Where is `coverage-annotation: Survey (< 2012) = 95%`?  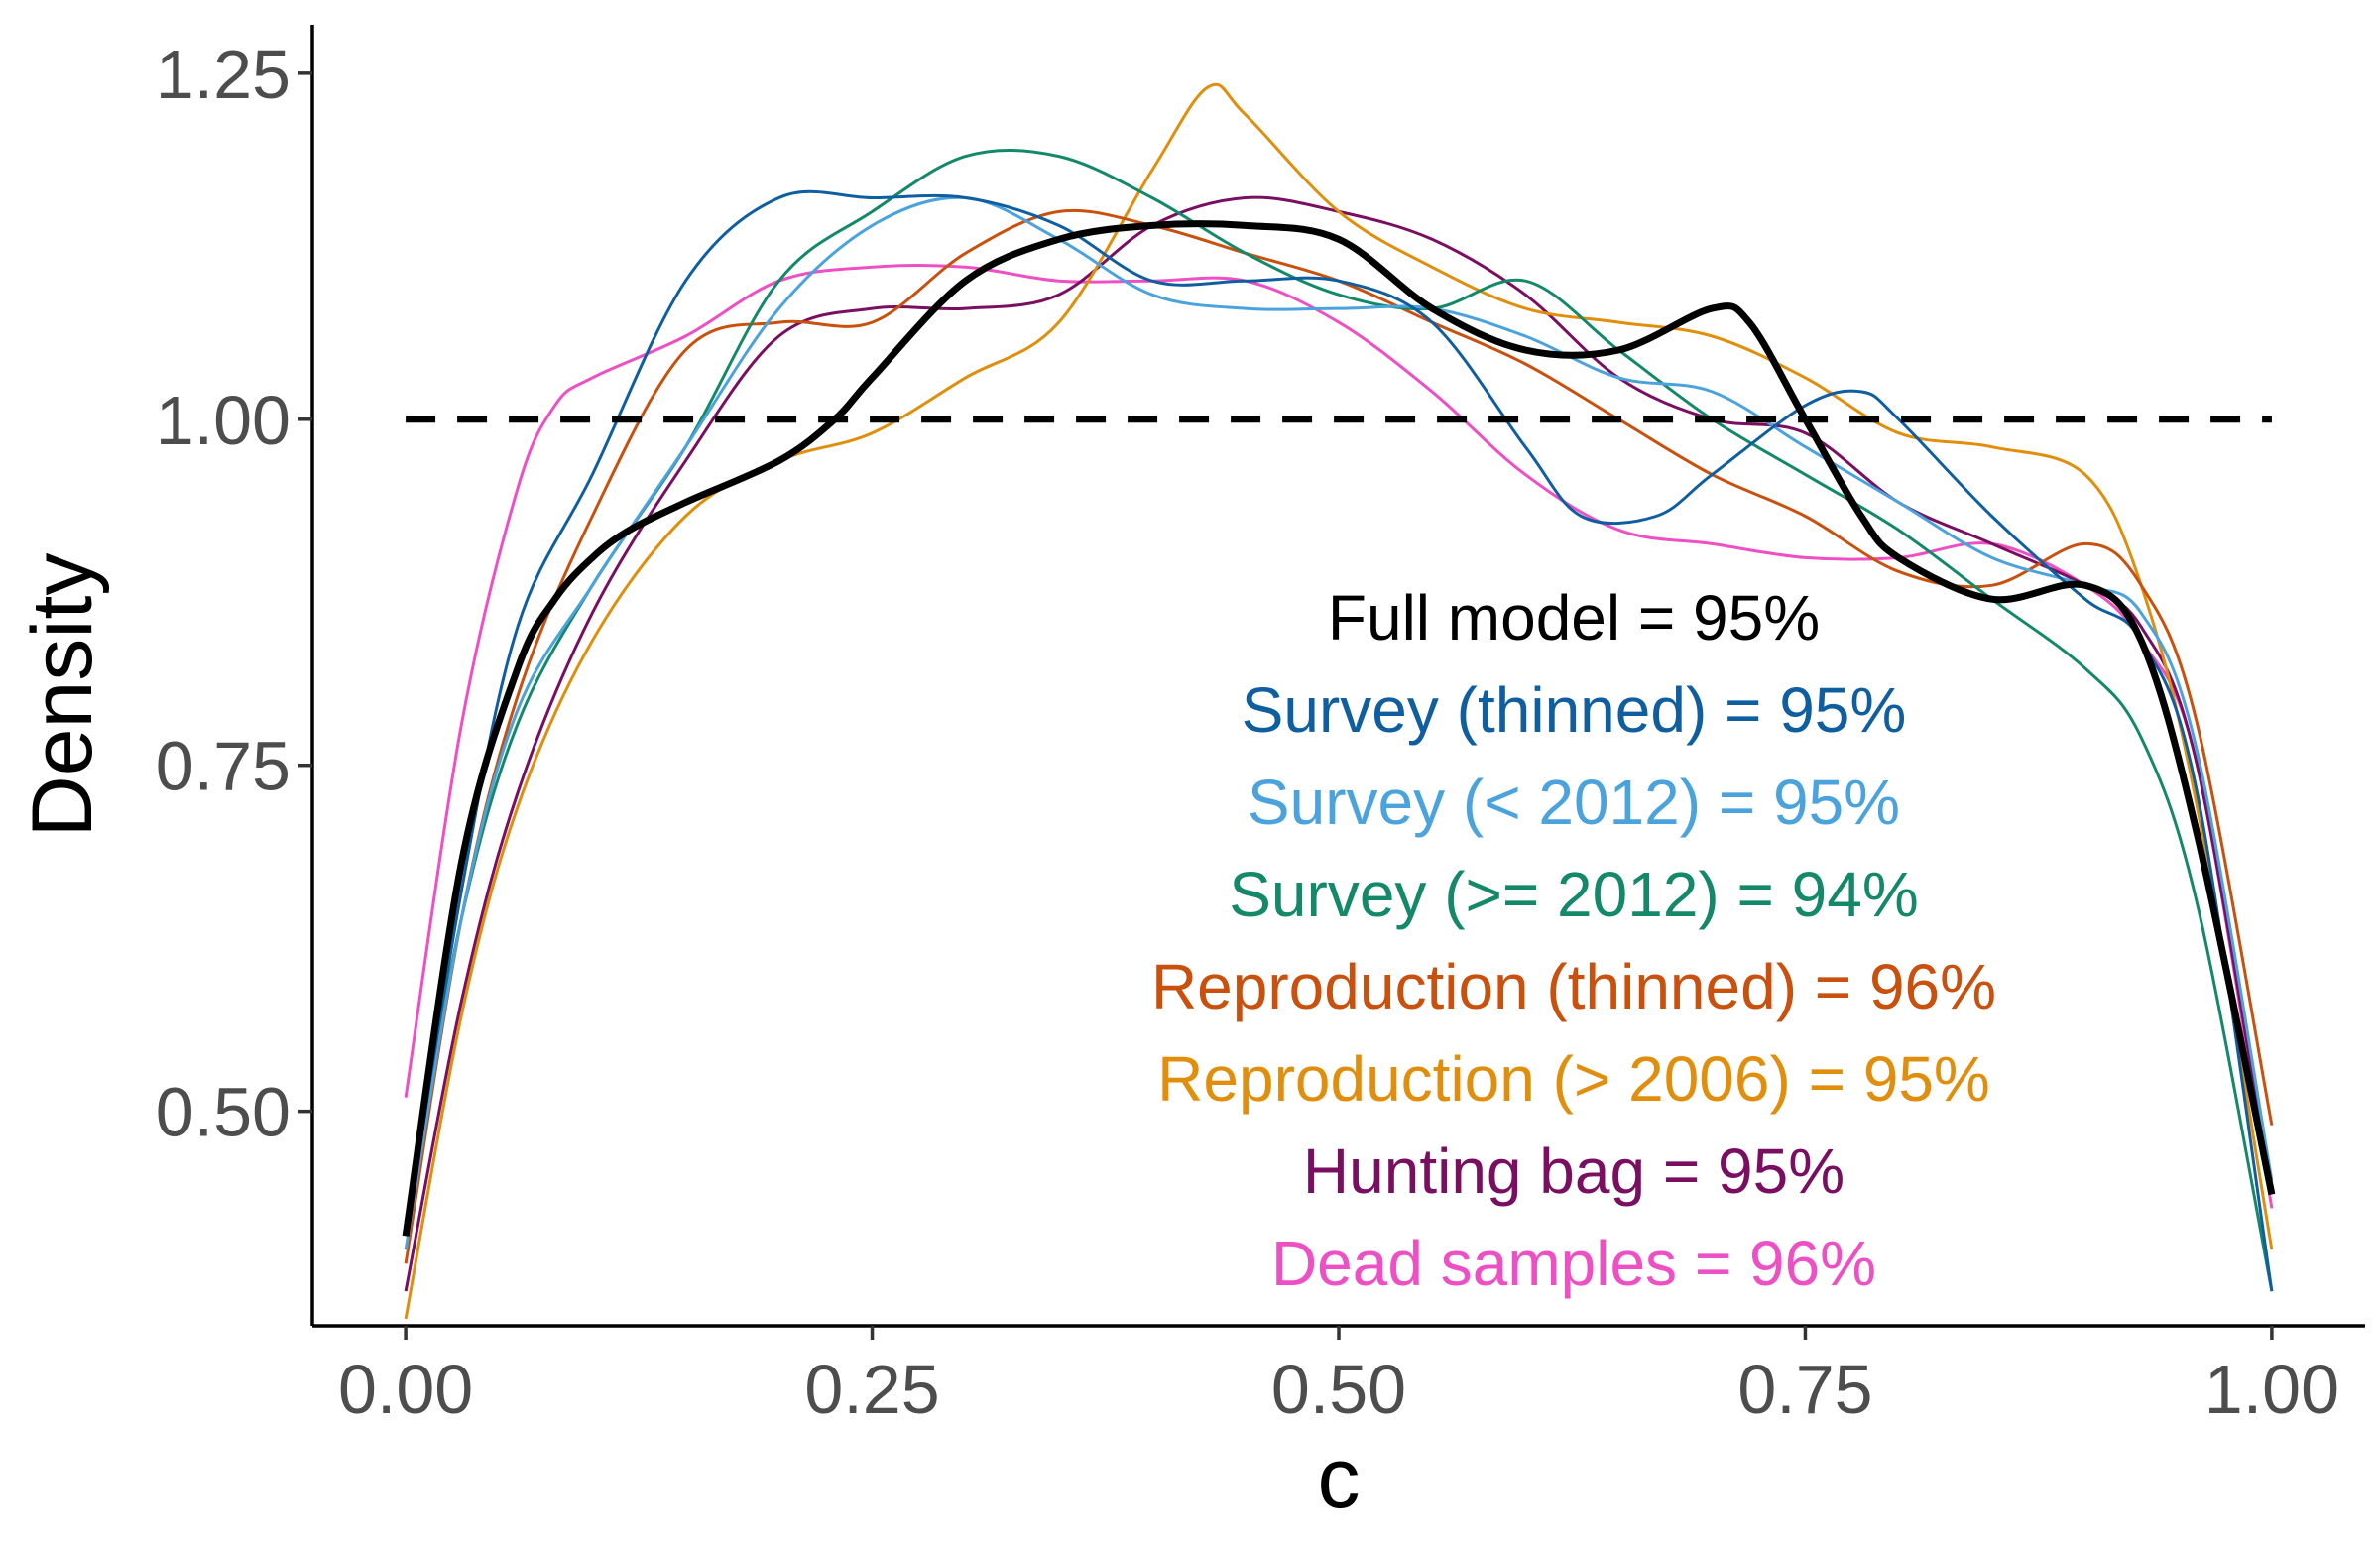 coverage-annotation: Survey (< 2012) = 95% is located at coordinates (1574, 802).